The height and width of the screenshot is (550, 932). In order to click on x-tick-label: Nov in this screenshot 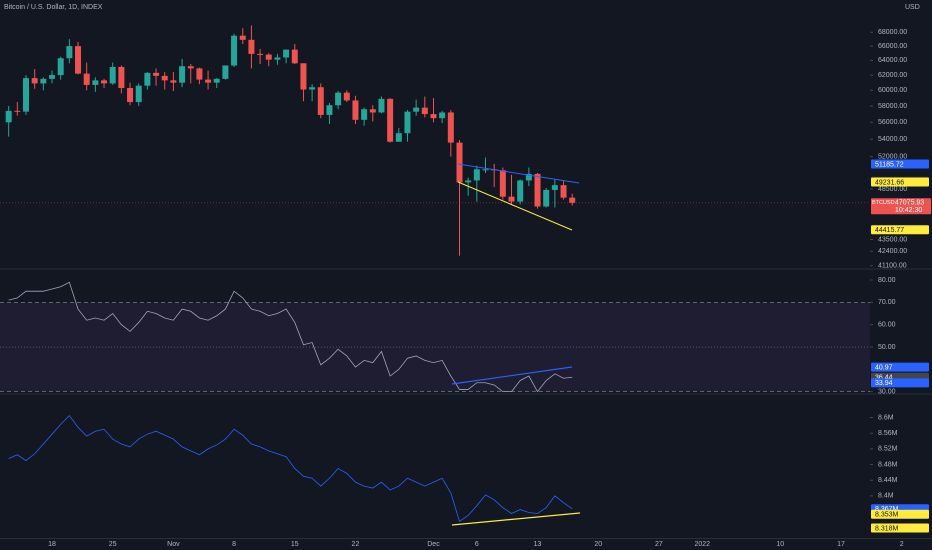, I will do `click(173, 544)`.